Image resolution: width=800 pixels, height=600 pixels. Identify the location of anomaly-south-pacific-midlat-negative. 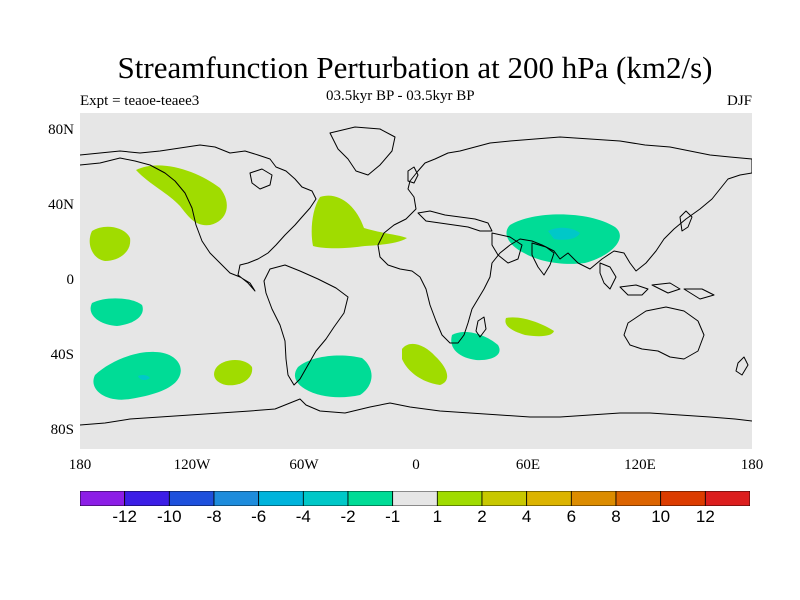
(137, 375).